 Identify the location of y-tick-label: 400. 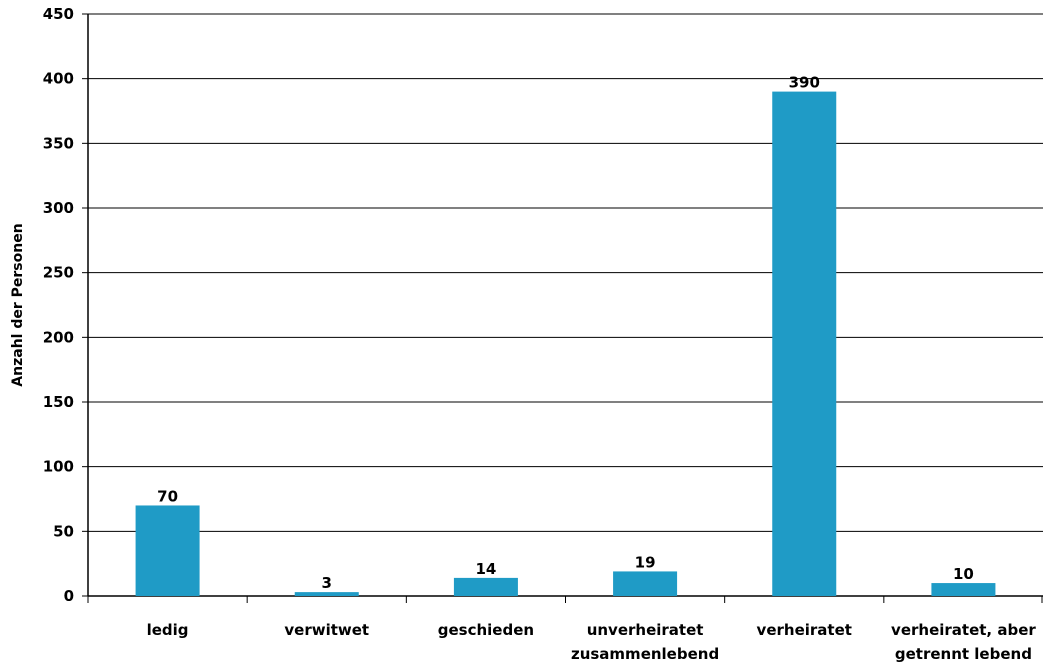
(58, 79).